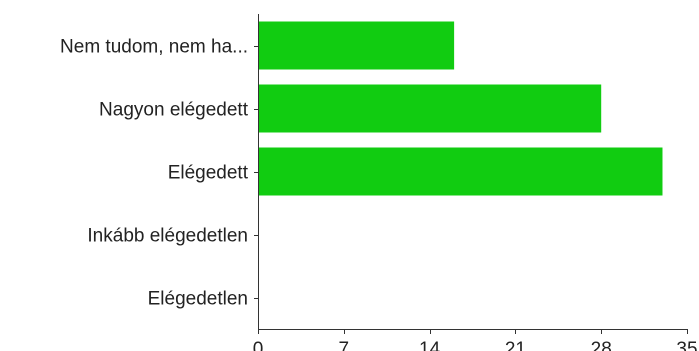  I want to click on category-label-1: Nagyon elégedett, so click(174, 110).